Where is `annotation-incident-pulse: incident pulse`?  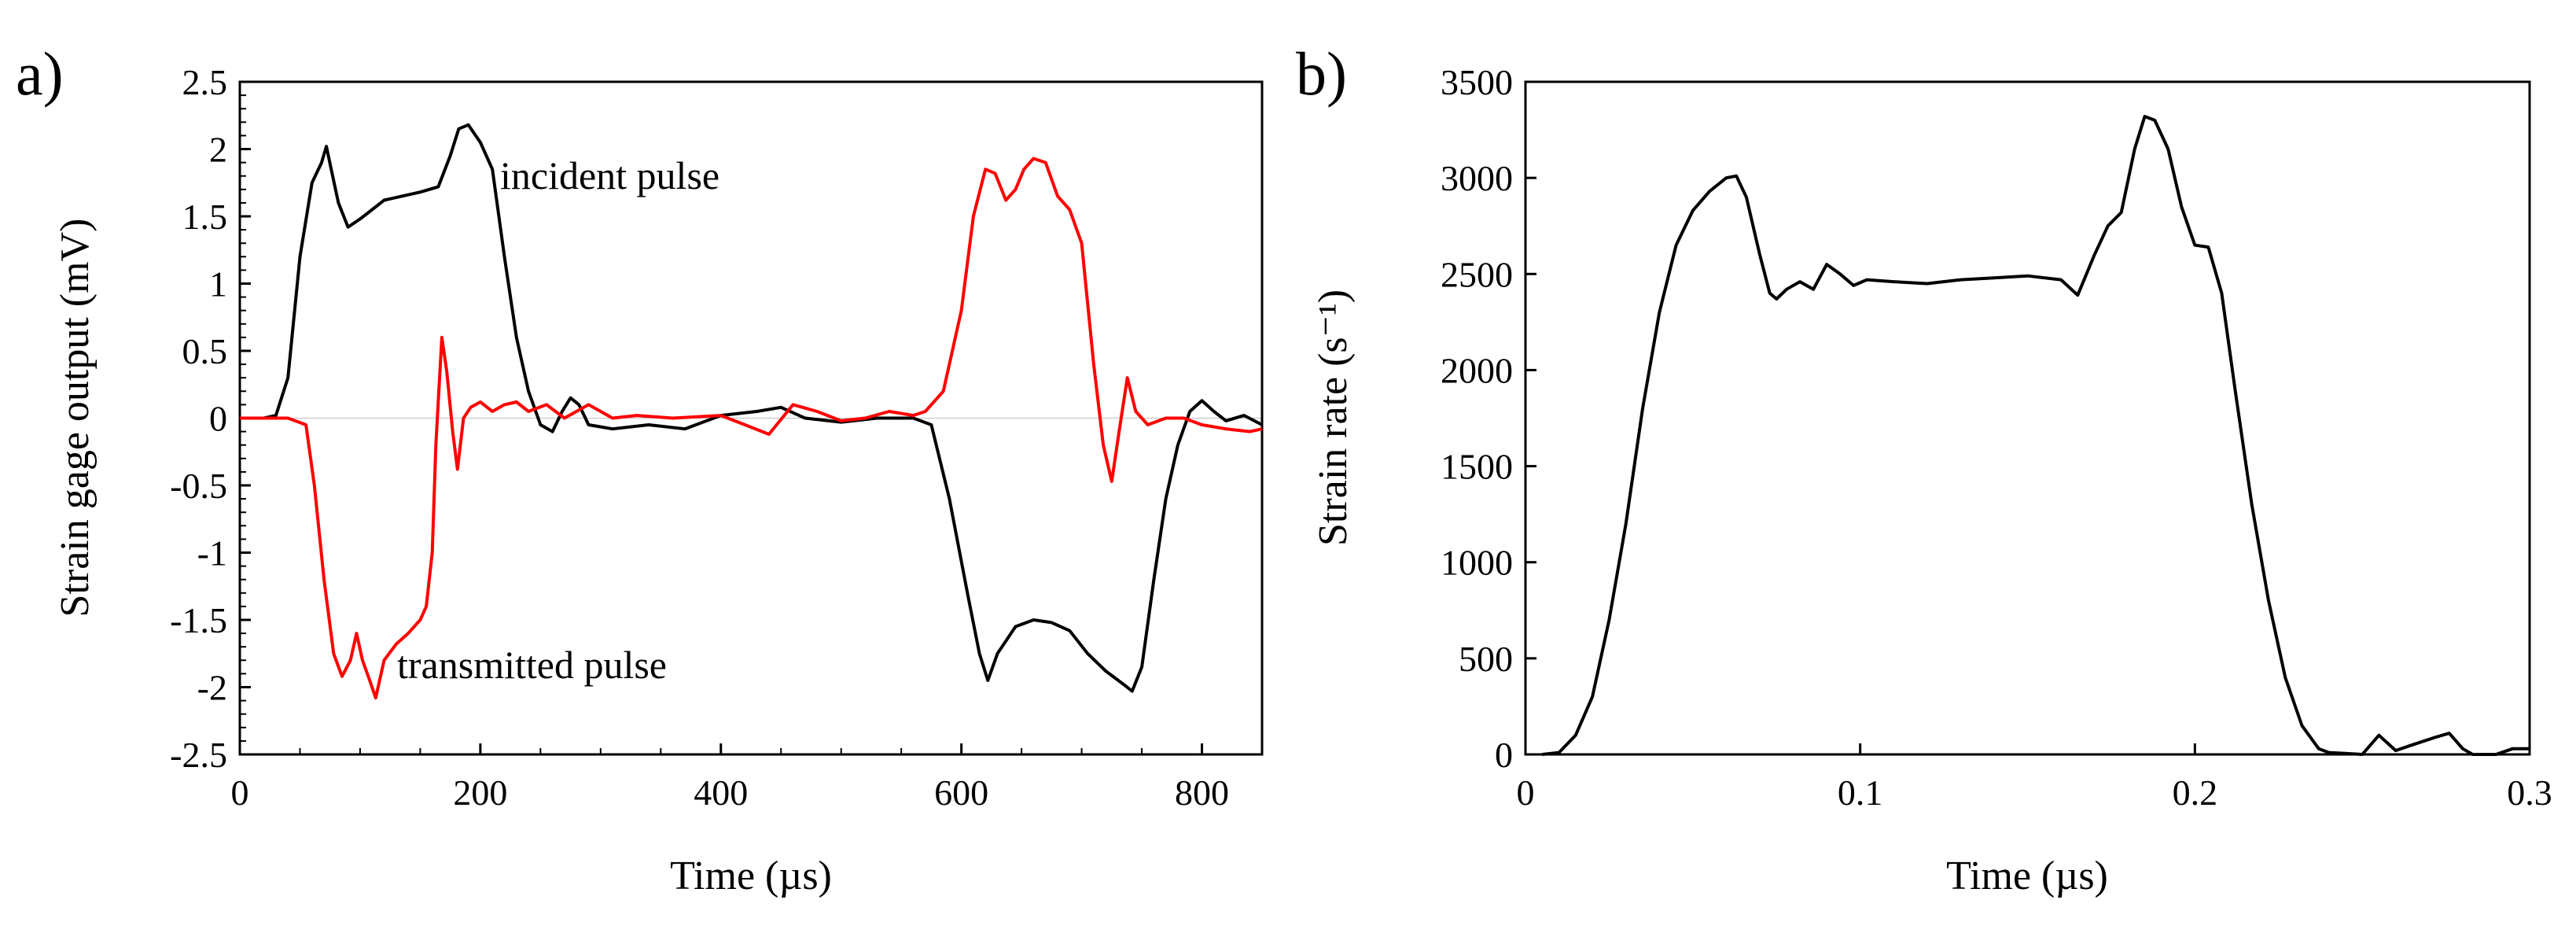
annotation-incident-pulse: incident pulse is located at coordinates (610, 175).